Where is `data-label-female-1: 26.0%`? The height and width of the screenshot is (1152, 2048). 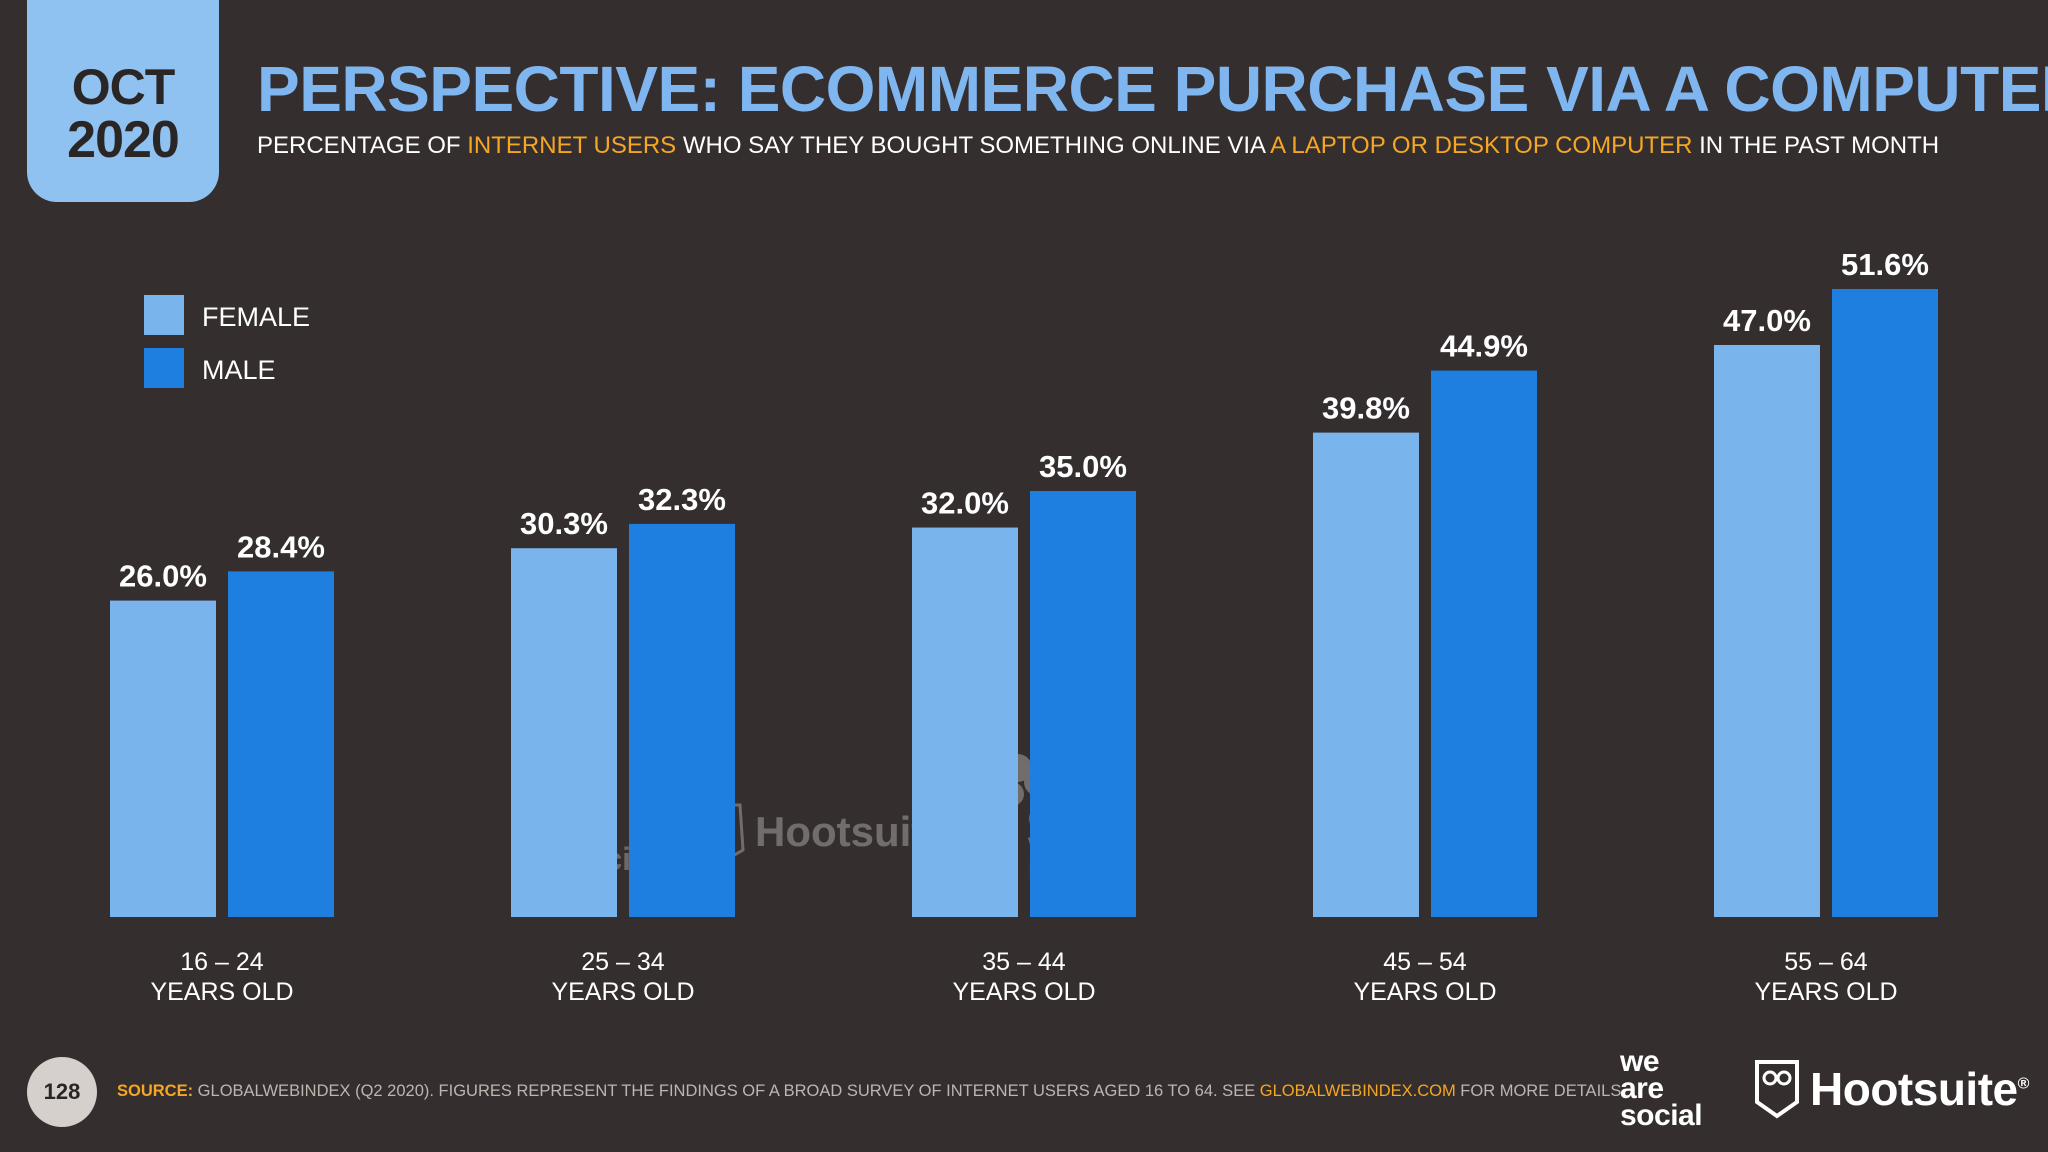 data-label-female-1: 26.0% is located at coordinates (163, 576).